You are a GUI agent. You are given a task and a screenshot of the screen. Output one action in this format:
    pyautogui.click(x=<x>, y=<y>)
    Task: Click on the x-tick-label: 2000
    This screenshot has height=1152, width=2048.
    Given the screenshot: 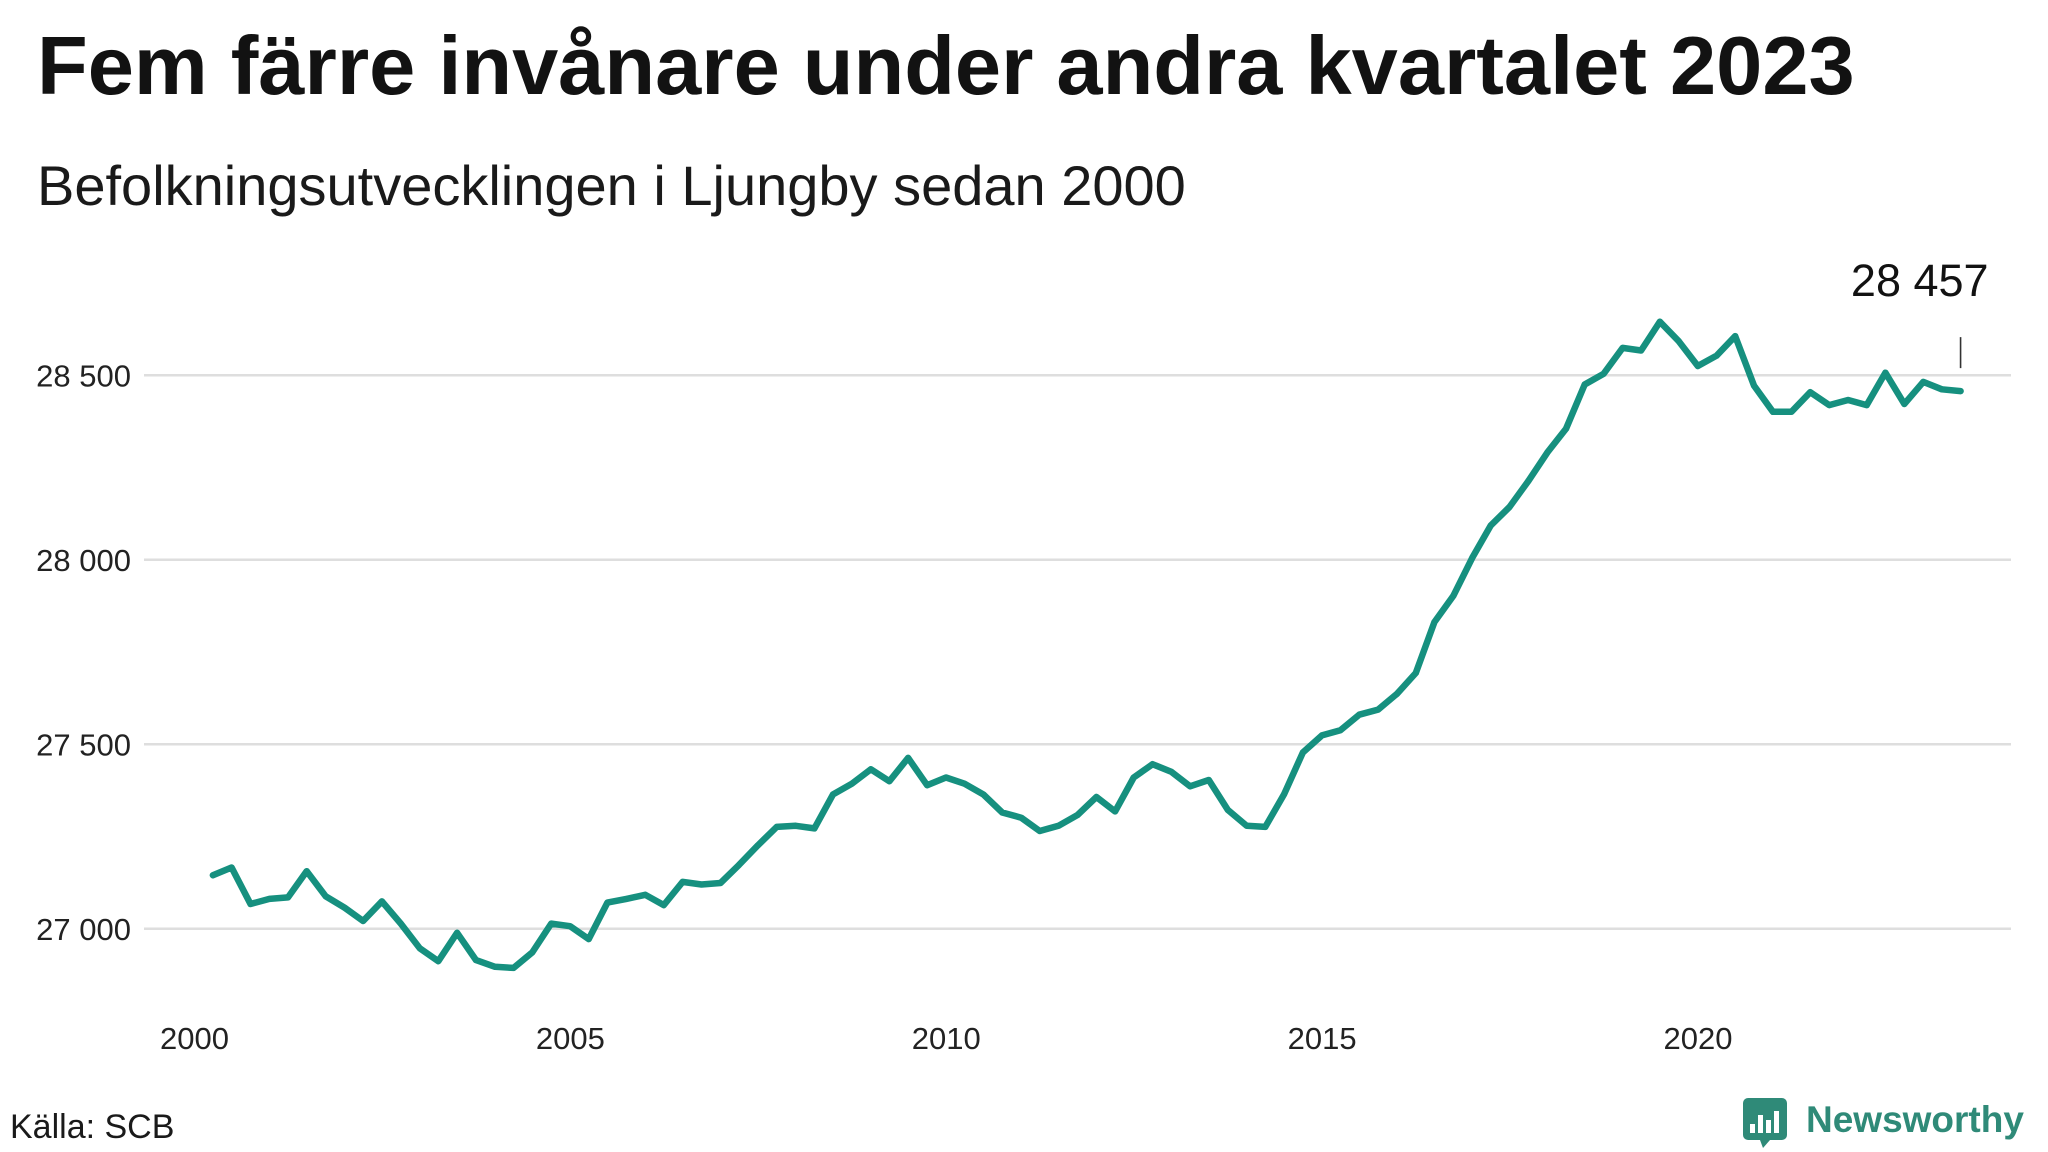 What is the action you would take?
    pyautogui.click(x=194, y=1038)
    